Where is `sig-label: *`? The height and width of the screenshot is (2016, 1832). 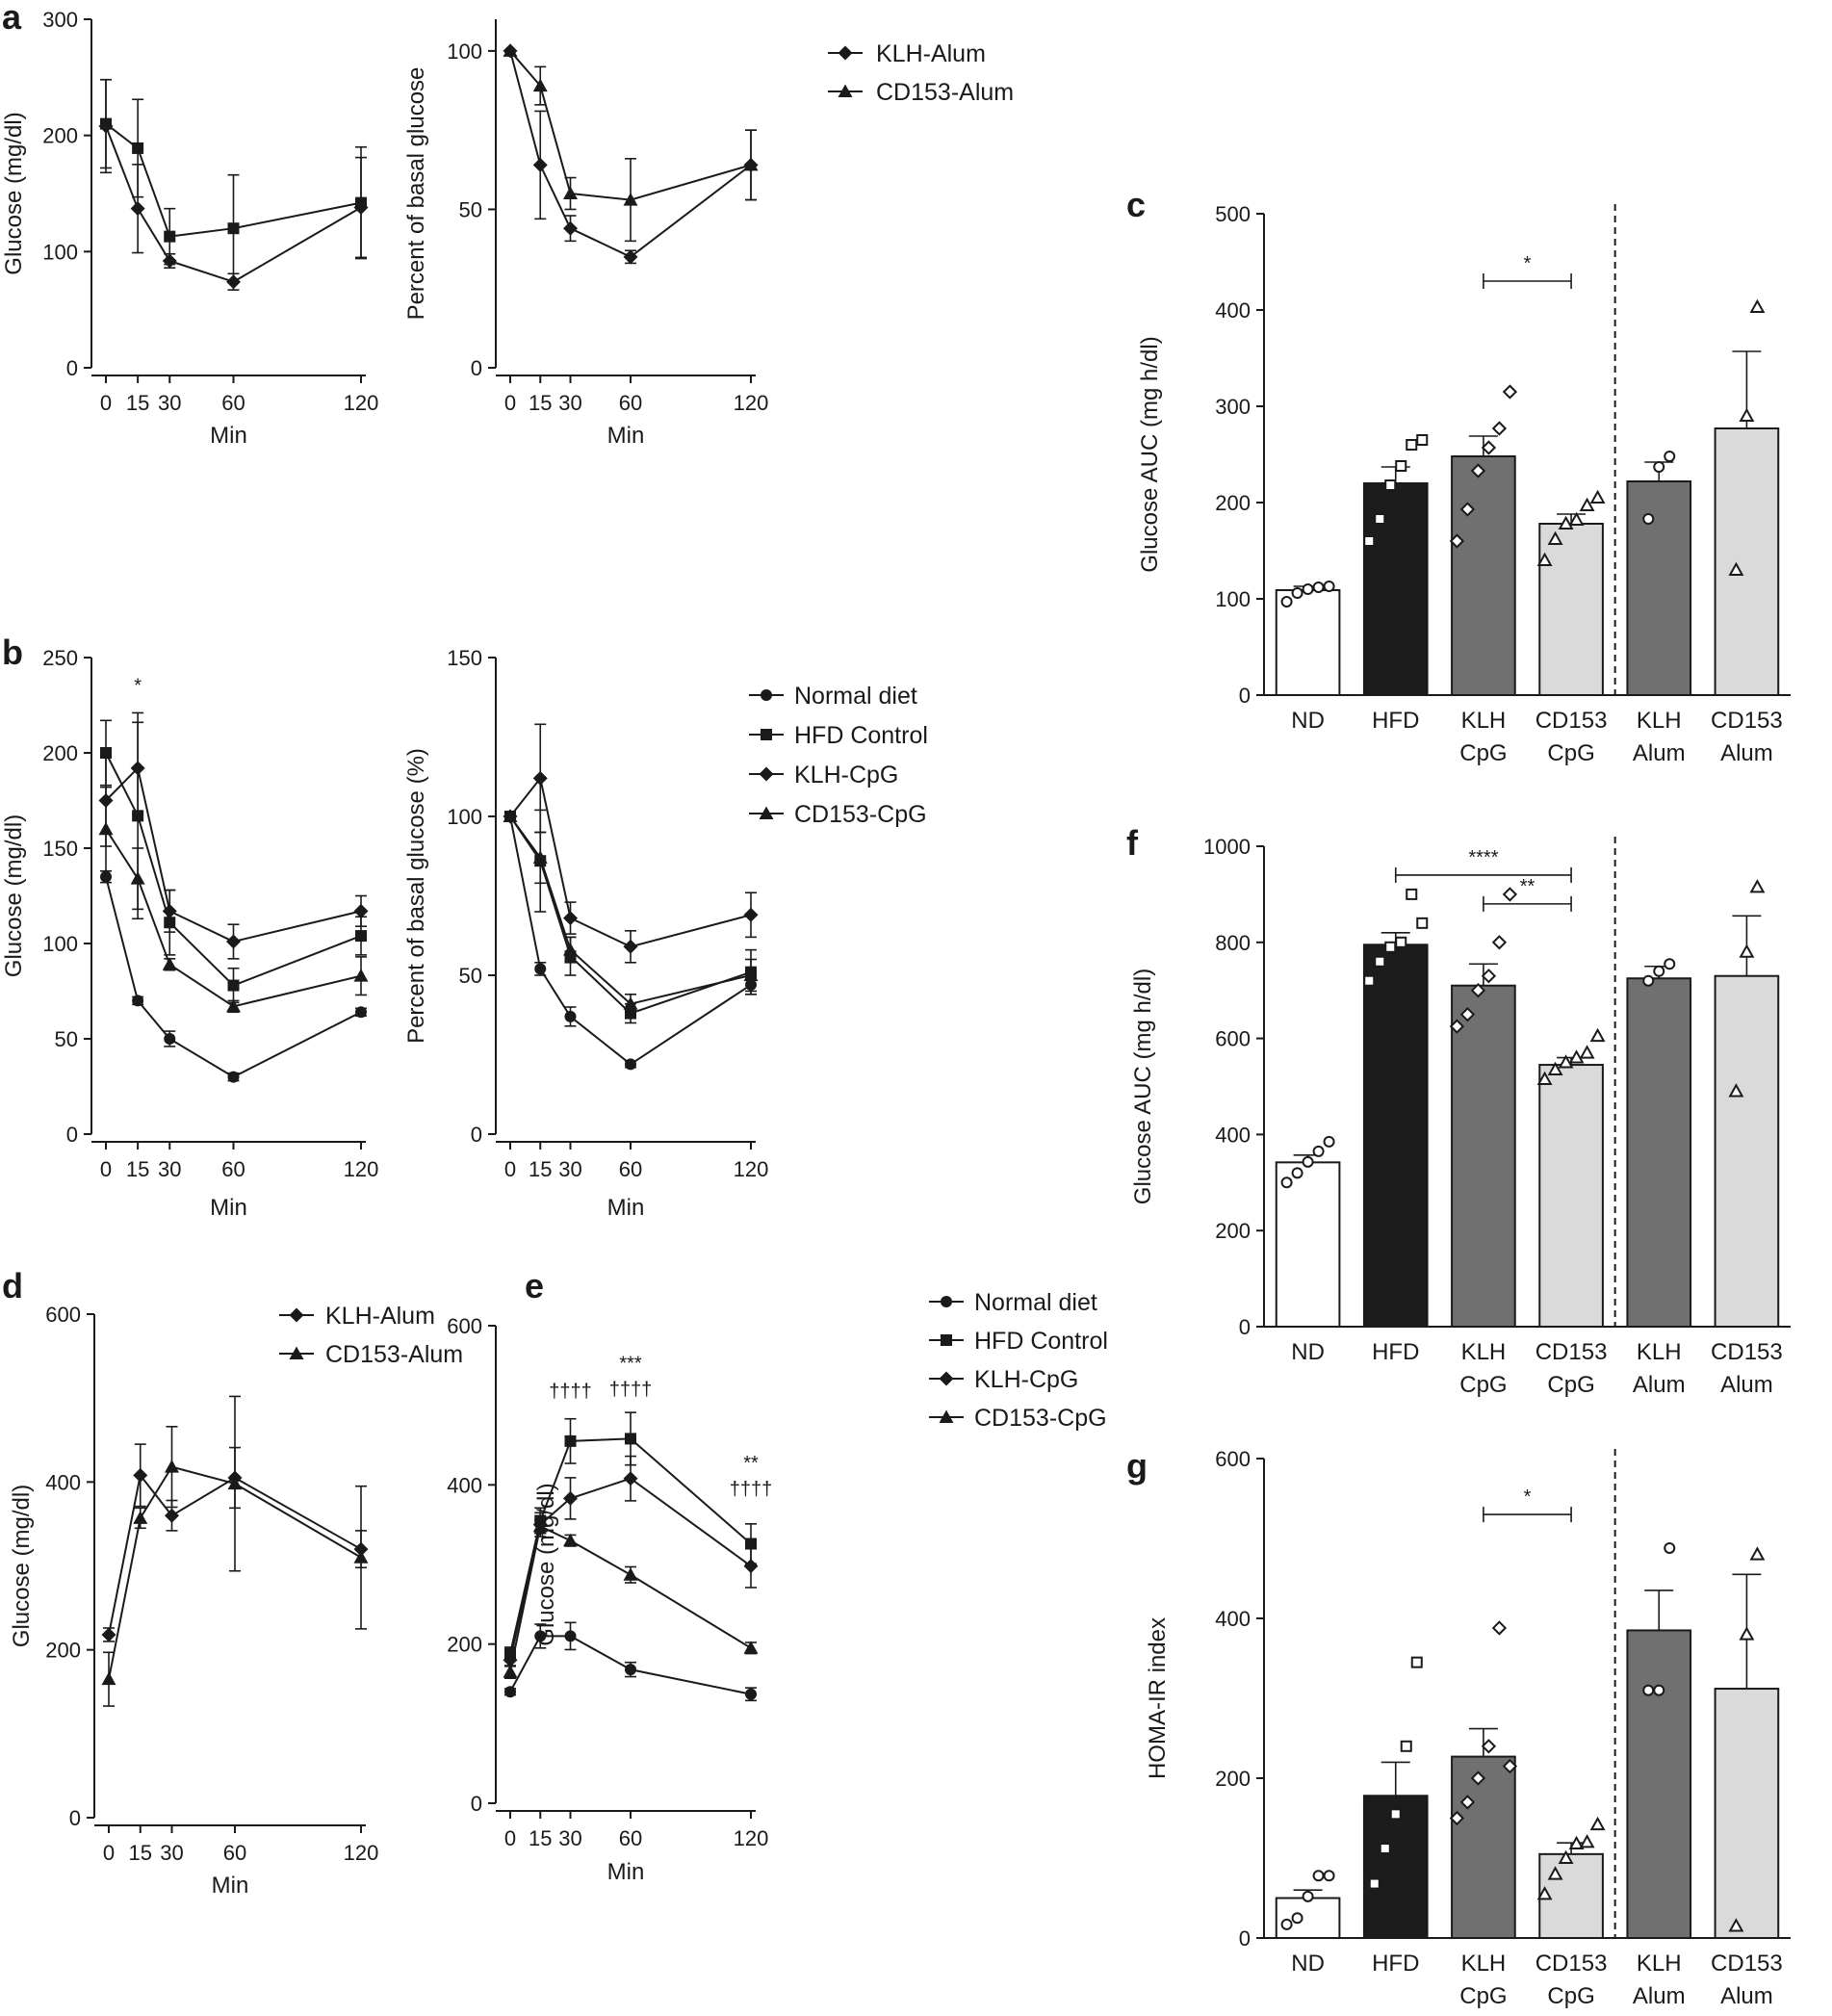 sig-label: * is located at coordinates (1528, 263).